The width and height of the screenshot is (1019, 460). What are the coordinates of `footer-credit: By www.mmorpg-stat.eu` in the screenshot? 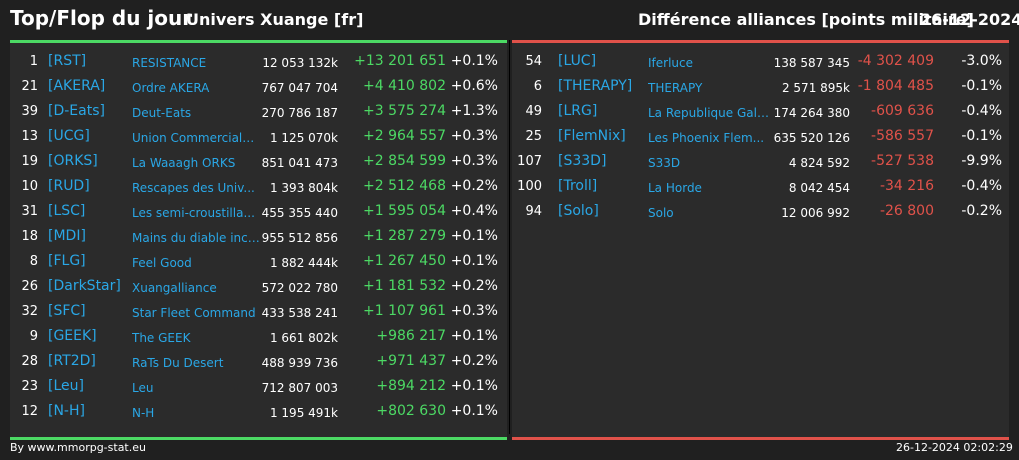 It's located at (78, 447).